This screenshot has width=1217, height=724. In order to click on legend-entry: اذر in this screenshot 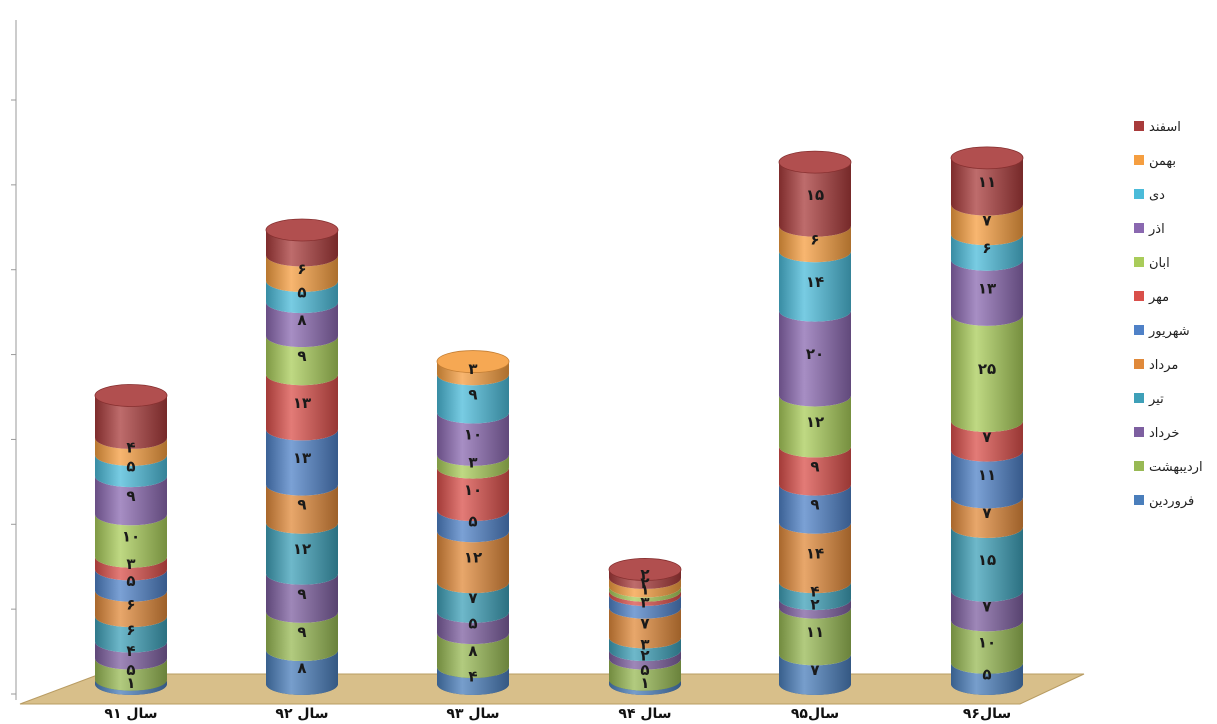, I will do `click(1156, 229)`.